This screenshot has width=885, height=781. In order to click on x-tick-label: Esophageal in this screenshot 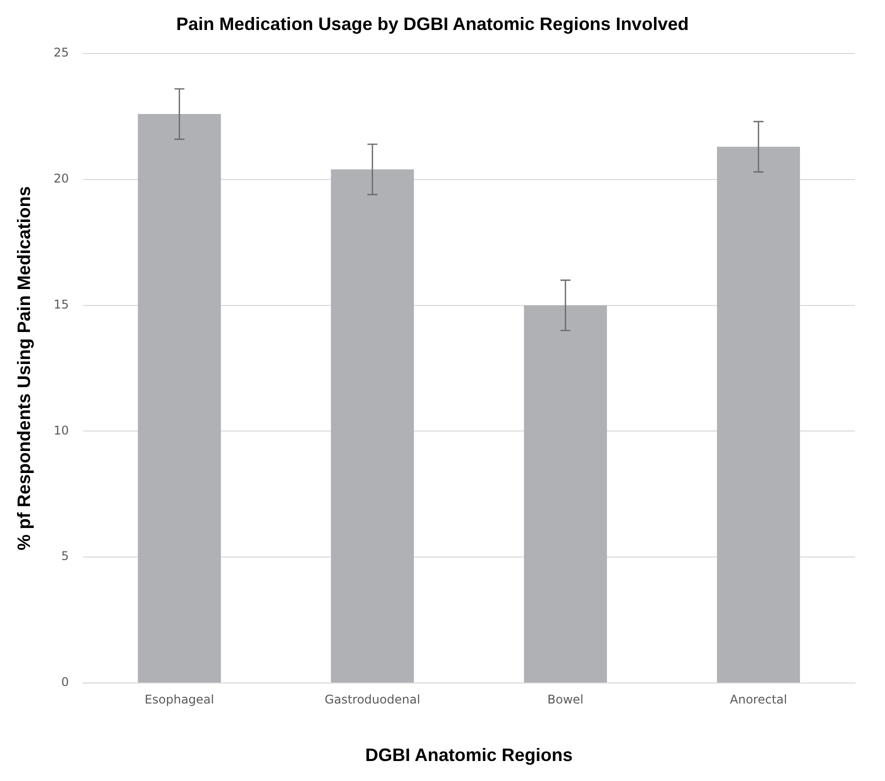, I will do `click(179, 699)`.